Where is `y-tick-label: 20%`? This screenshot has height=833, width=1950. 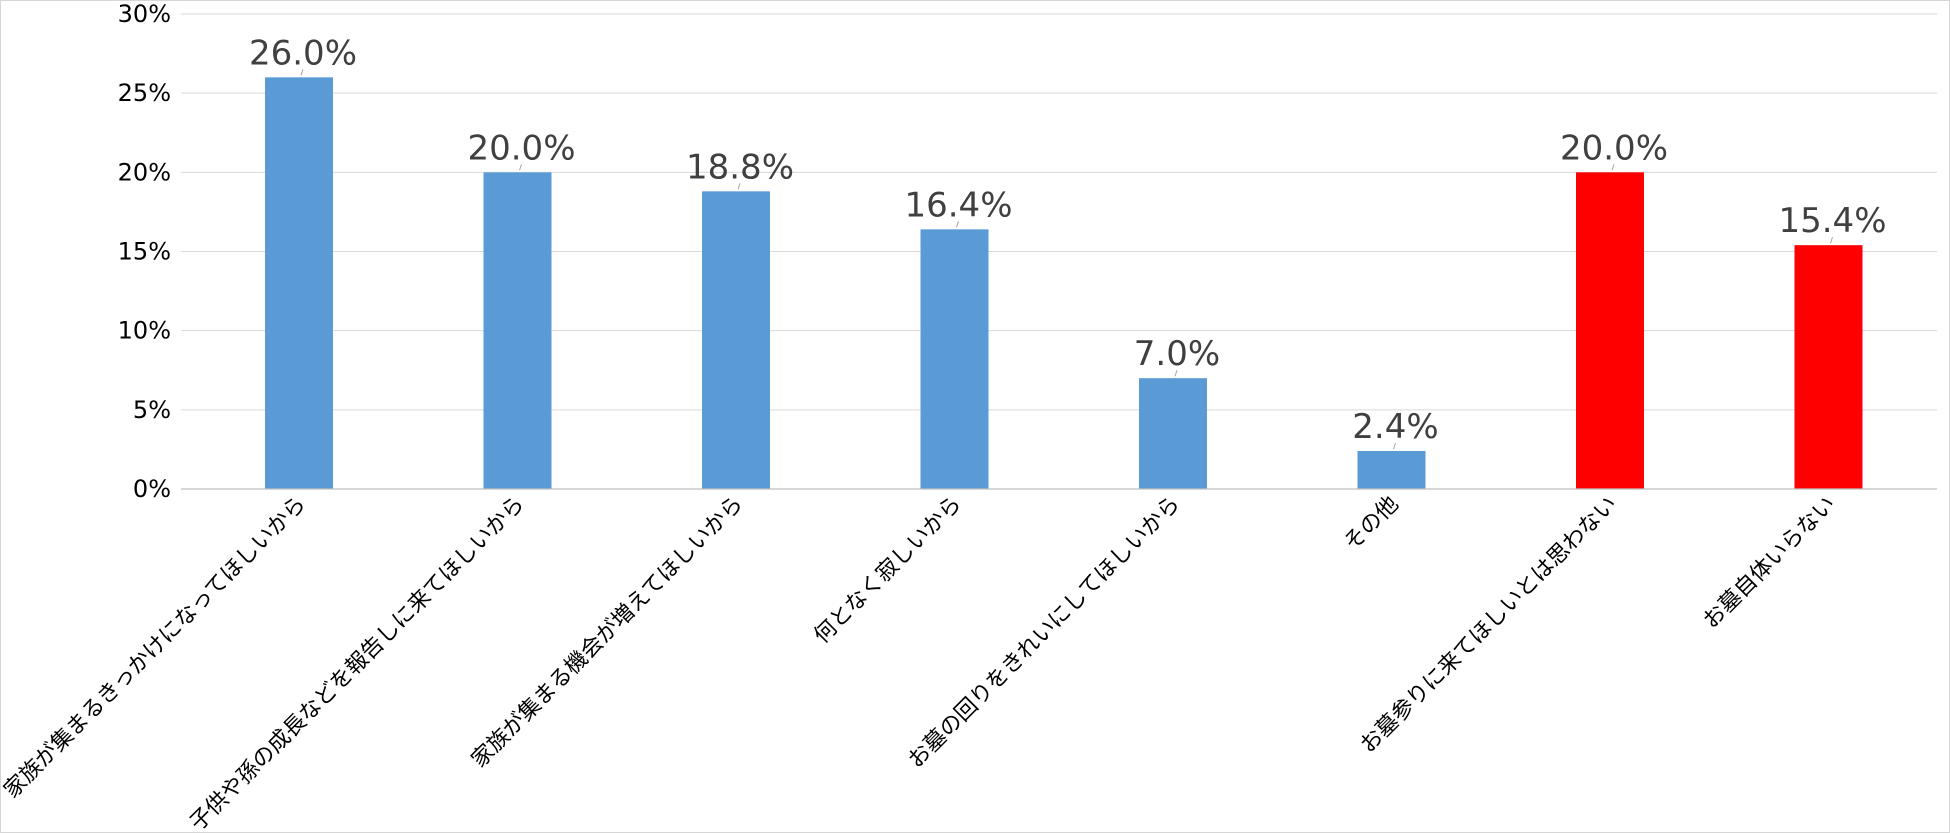 y-tick-label: 20% is located at coordinates (144, 172).